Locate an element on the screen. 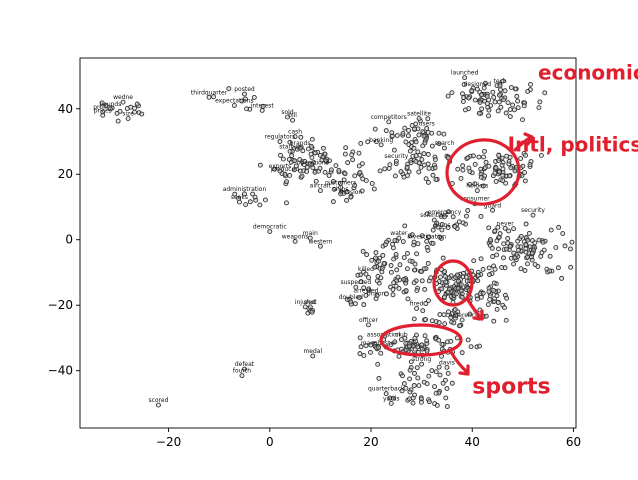 This screenshot has width=638, height=480. point-label: regulators is located at coordinates (280, 136).